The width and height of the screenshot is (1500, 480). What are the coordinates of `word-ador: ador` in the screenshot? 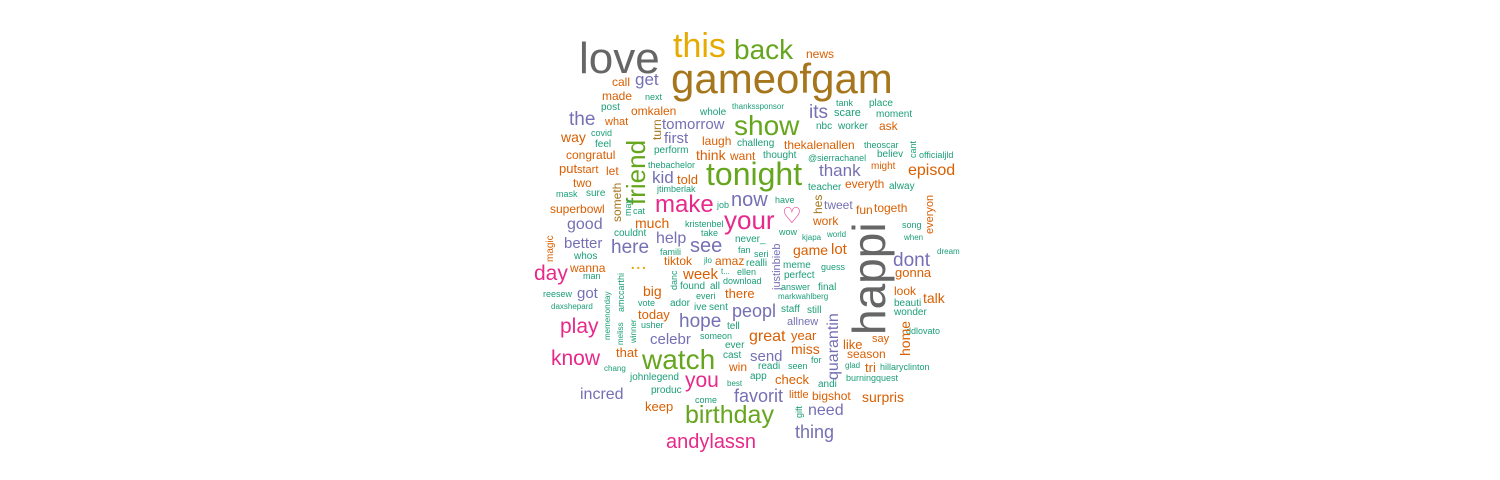 It's located at (680, 303).